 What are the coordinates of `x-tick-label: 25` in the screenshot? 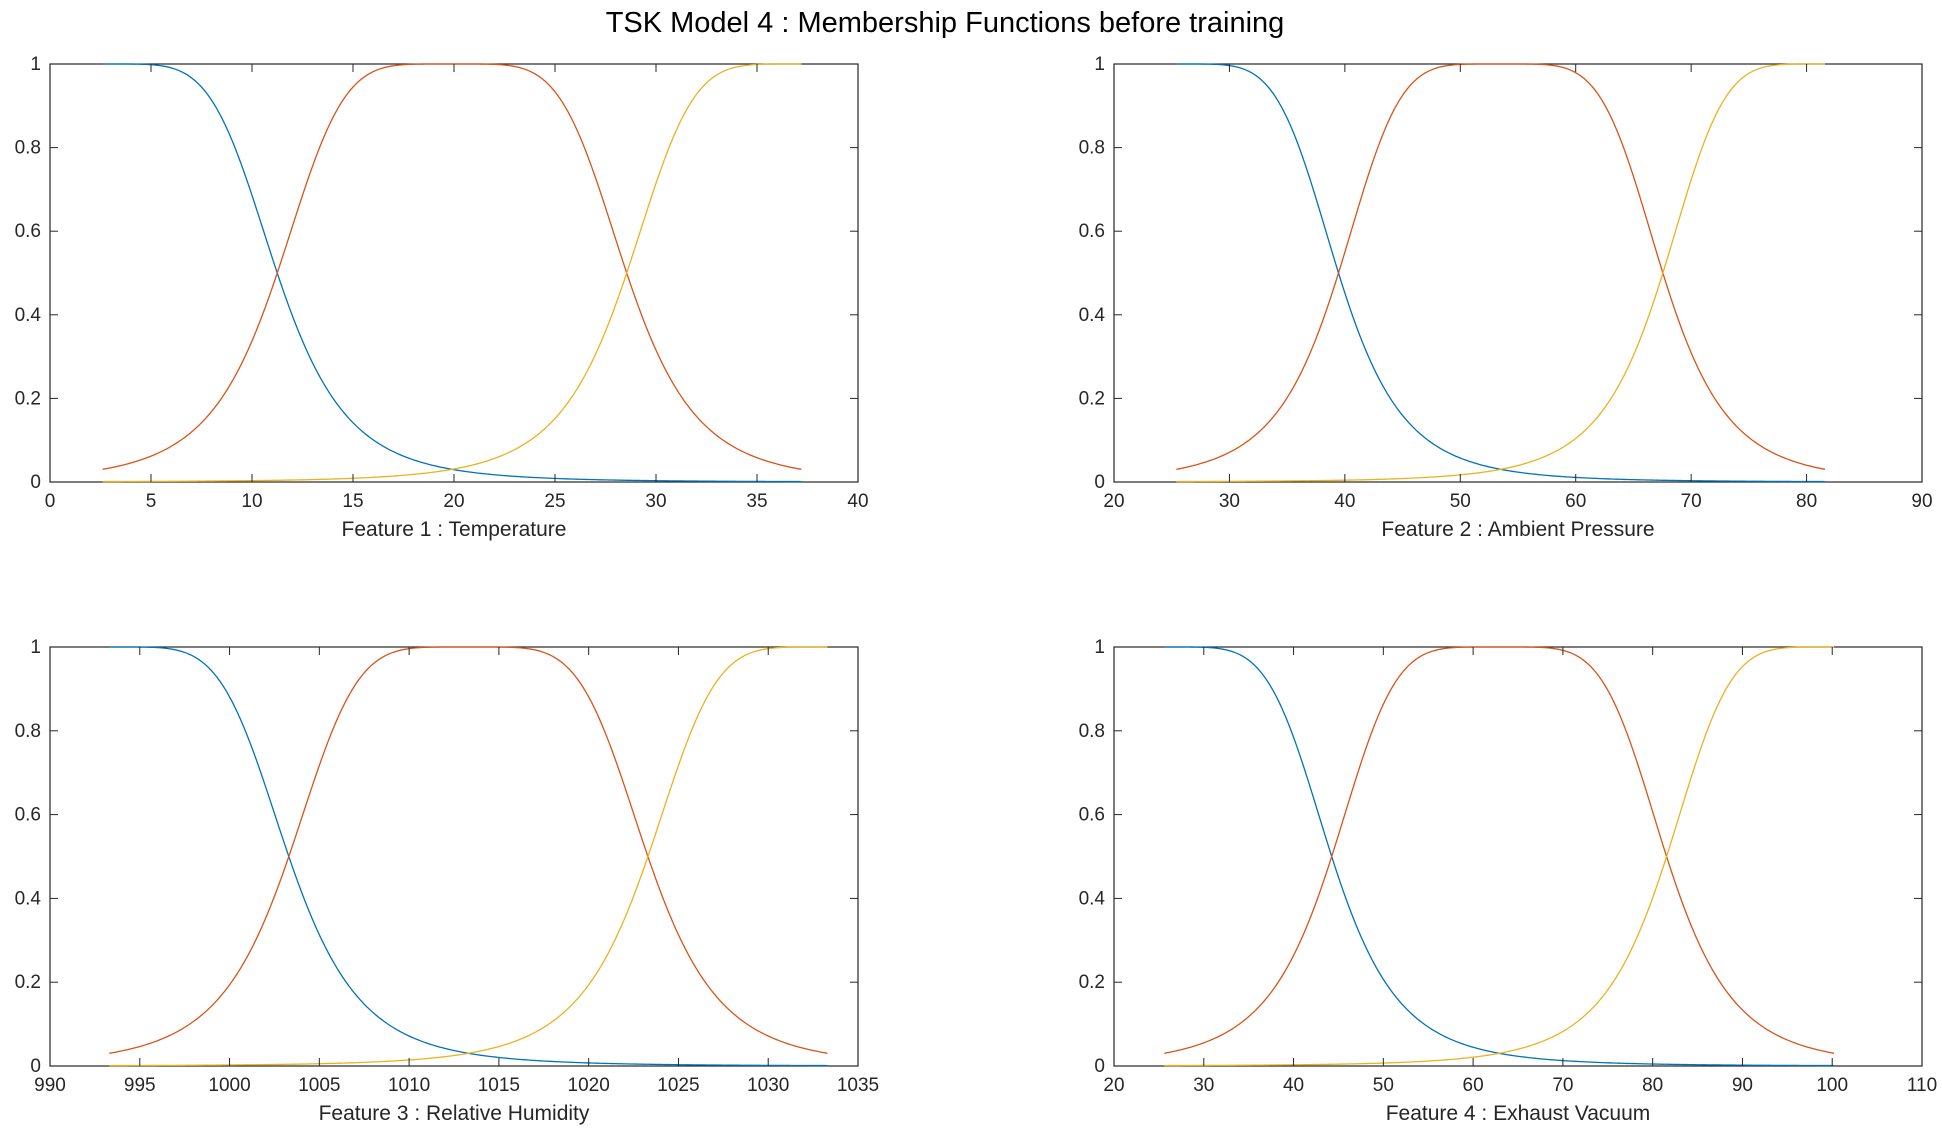 It's located at (554, 501).